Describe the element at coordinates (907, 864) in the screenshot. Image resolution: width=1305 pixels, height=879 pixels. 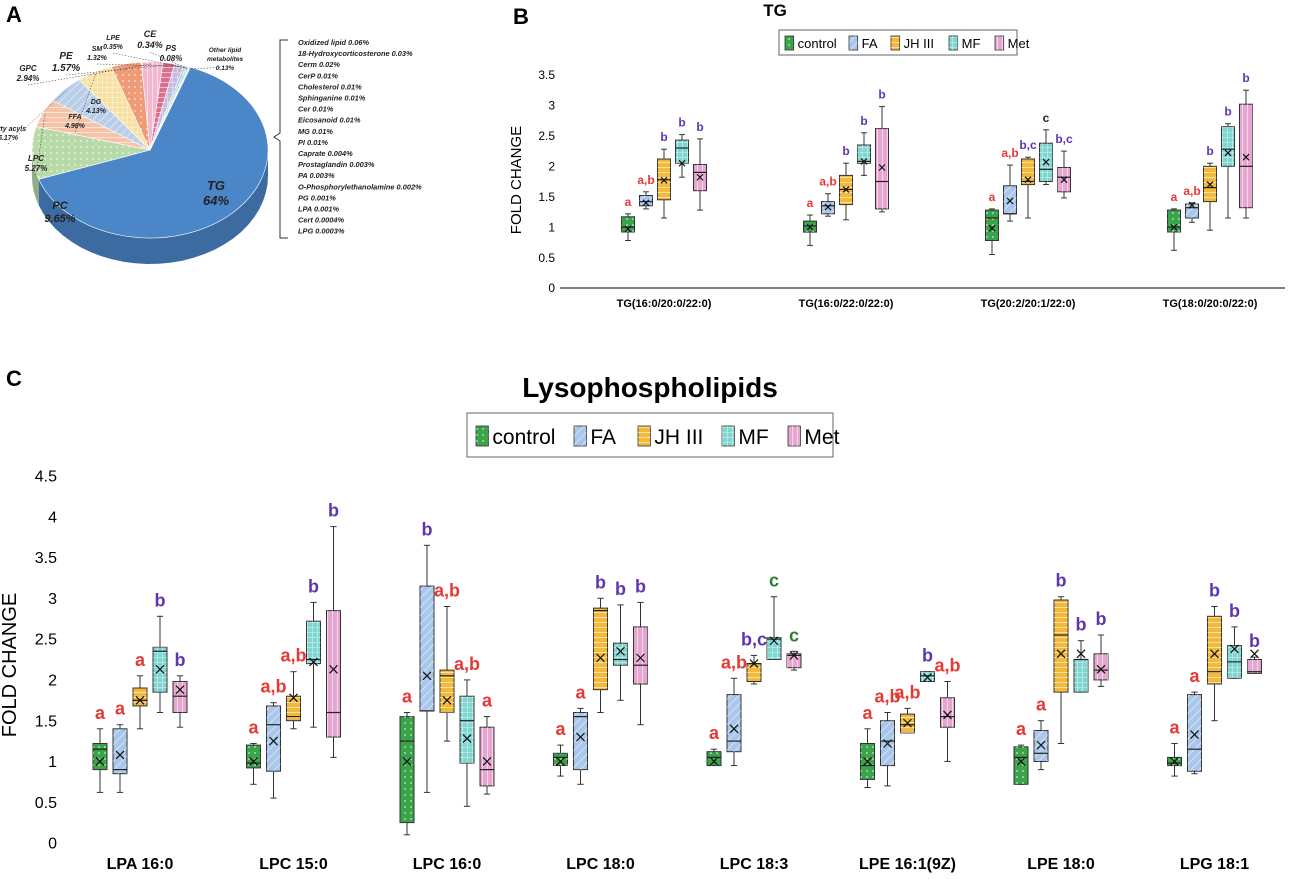
I see `x-tick-label: LPE 16:1(9Z)` at that location.